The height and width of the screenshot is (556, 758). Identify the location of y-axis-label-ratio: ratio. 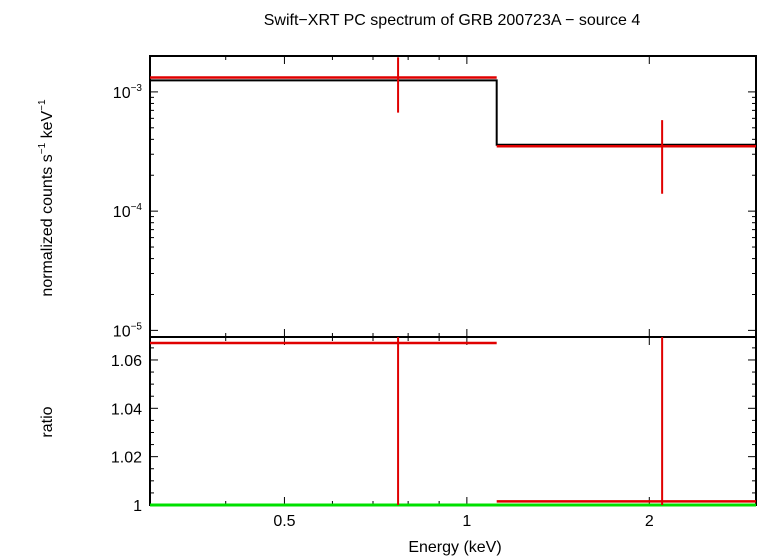
(47, 421).